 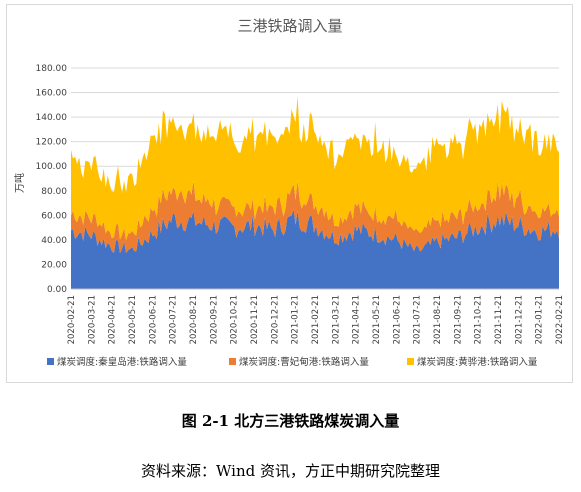 I want to click on x-tick-label: 2020-08-21, so click(x=194, y=319).